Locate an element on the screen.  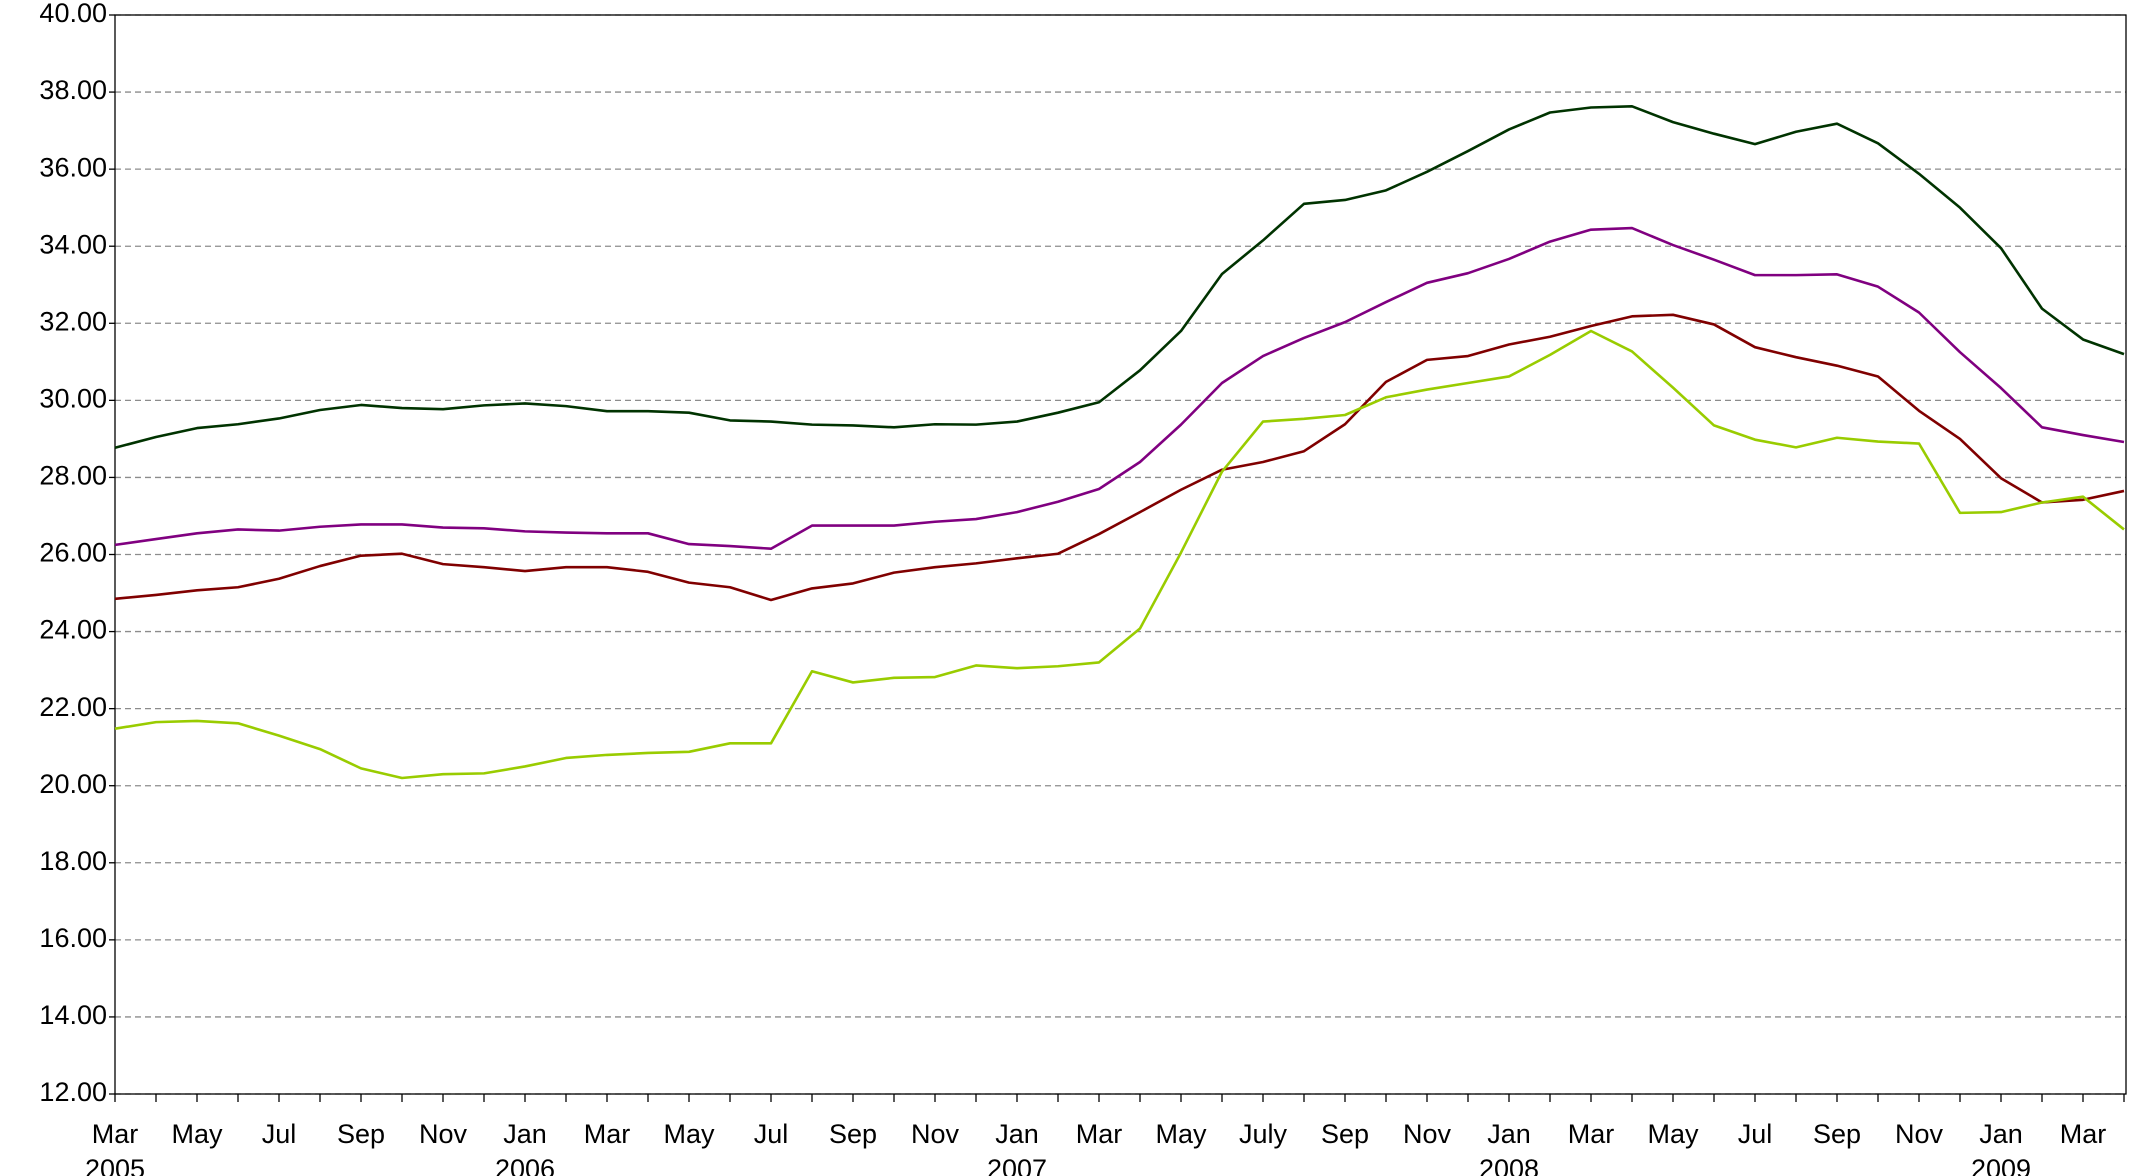
y-tick-label: 26.00 is located at coordinates (73, 553).